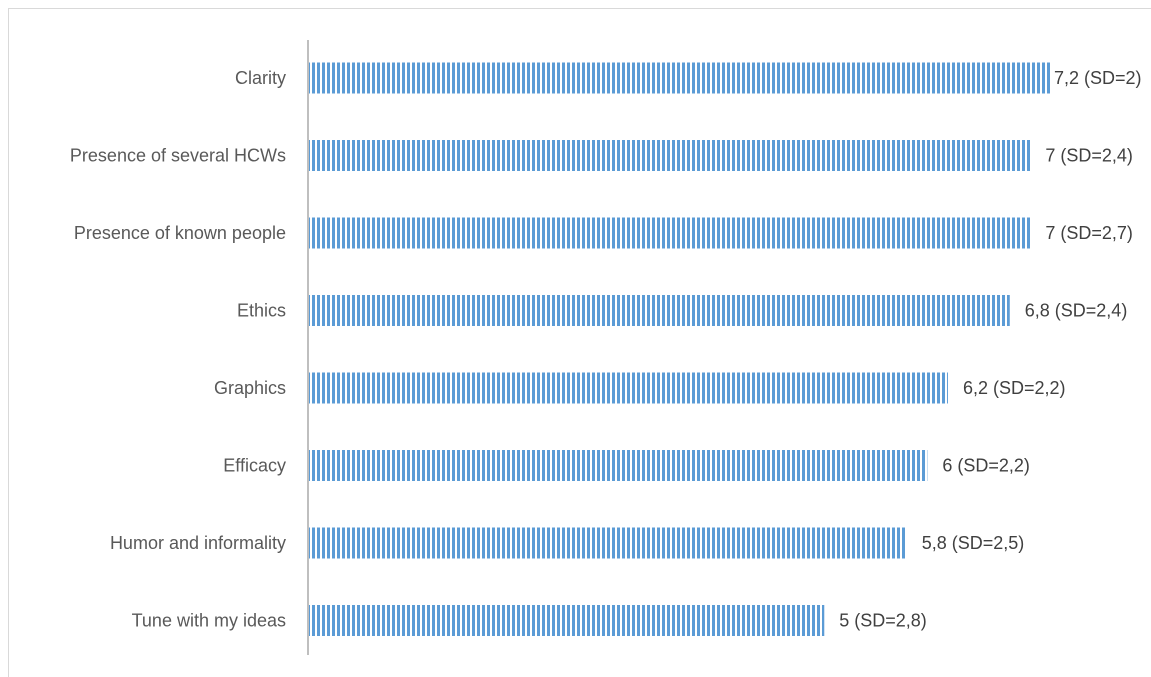 This screenshot has width=1151, height=677. Describe the element at coordinates (260, 78) in the screenshot. I see `category-label: Clarity` at that location.